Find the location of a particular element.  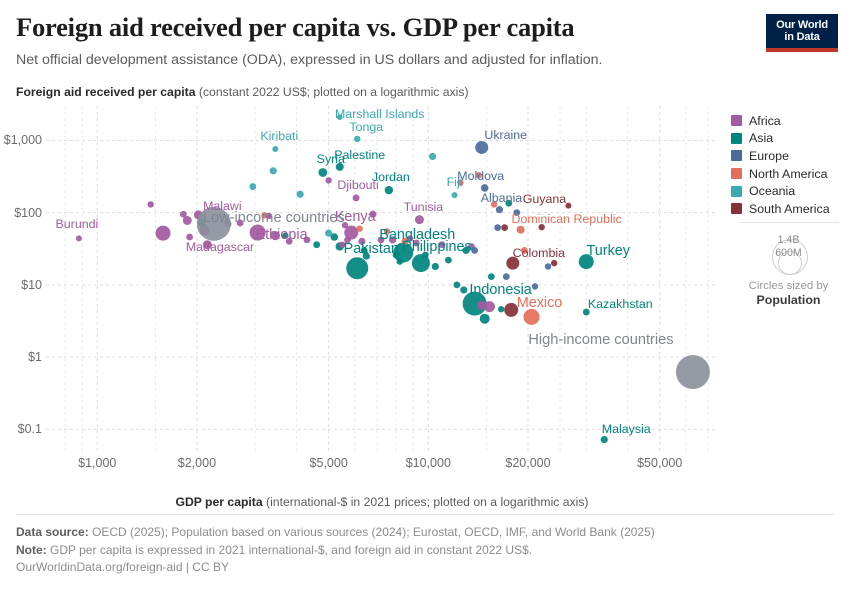

aggregate-point-high-income-countries is located at coordinates (692, 372).